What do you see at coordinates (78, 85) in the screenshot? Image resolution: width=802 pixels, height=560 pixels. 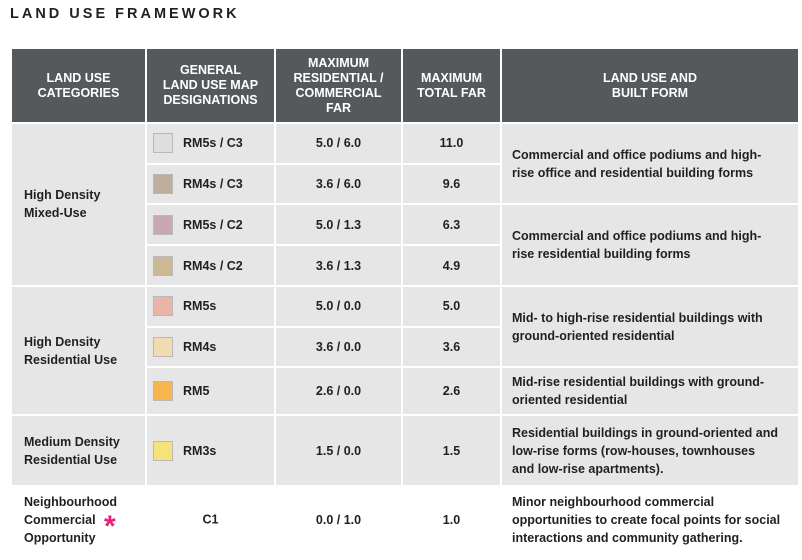 I see `header-categories: LAND USE CATEGORIES` at bounding box center [78, 85].